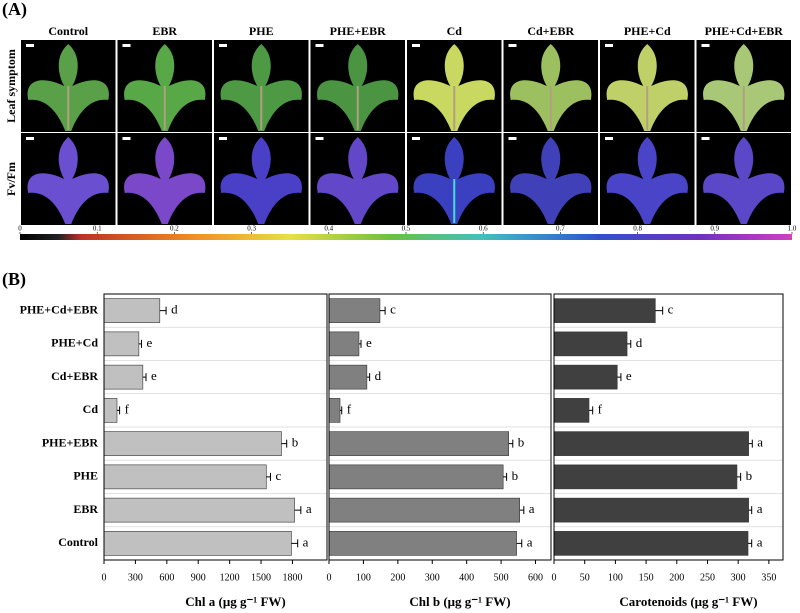 This screenshot has height=613, width=800. Describe the element at coordinates (676, 577) in the screenshot. I see `x-tick-label: 200` at that location.